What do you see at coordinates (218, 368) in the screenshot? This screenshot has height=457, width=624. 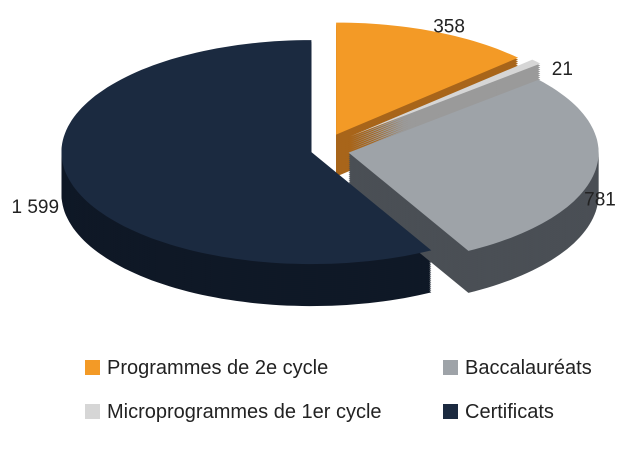 I see `legend-label: Programmes de 2e cycle` at bounding box center [218, 368].